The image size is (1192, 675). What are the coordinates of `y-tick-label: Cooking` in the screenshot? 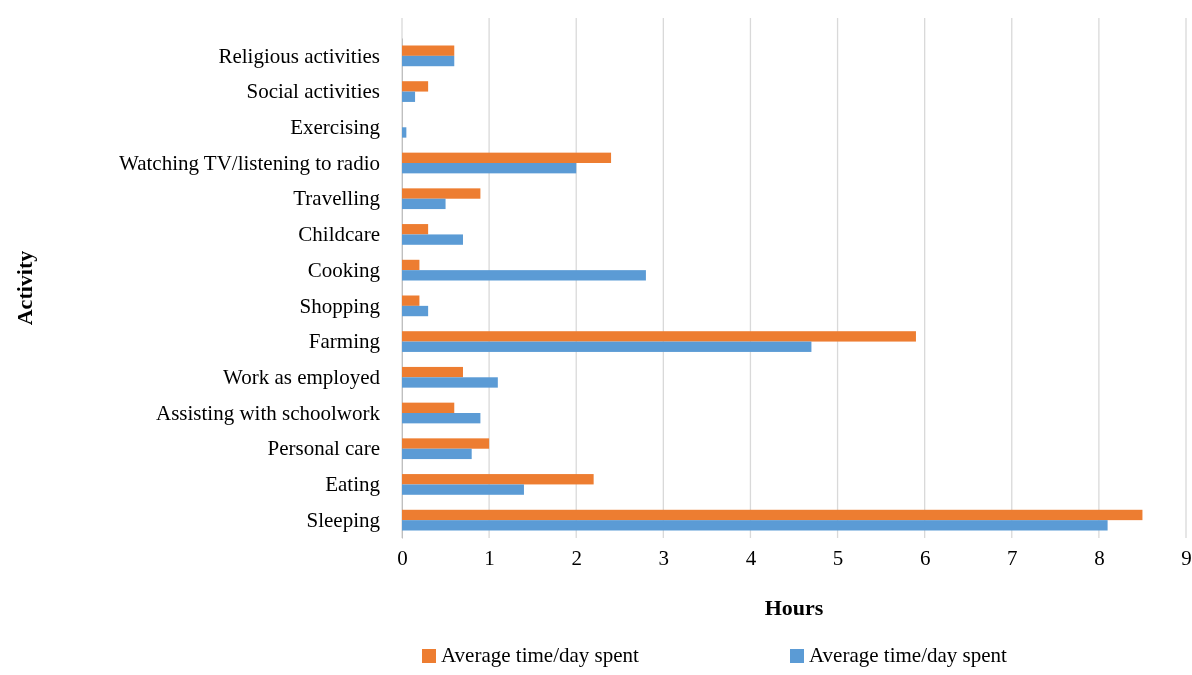 It's located at (344, 269).